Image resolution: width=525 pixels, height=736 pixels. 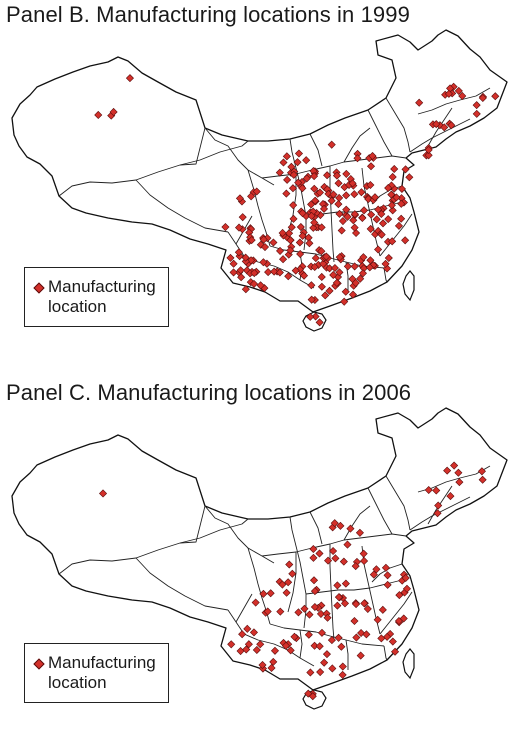 What do you see at coordinates (102, 672) in the screenshot?
I see `legend-label: Manufacturing location` at bounding box center [102, 672].